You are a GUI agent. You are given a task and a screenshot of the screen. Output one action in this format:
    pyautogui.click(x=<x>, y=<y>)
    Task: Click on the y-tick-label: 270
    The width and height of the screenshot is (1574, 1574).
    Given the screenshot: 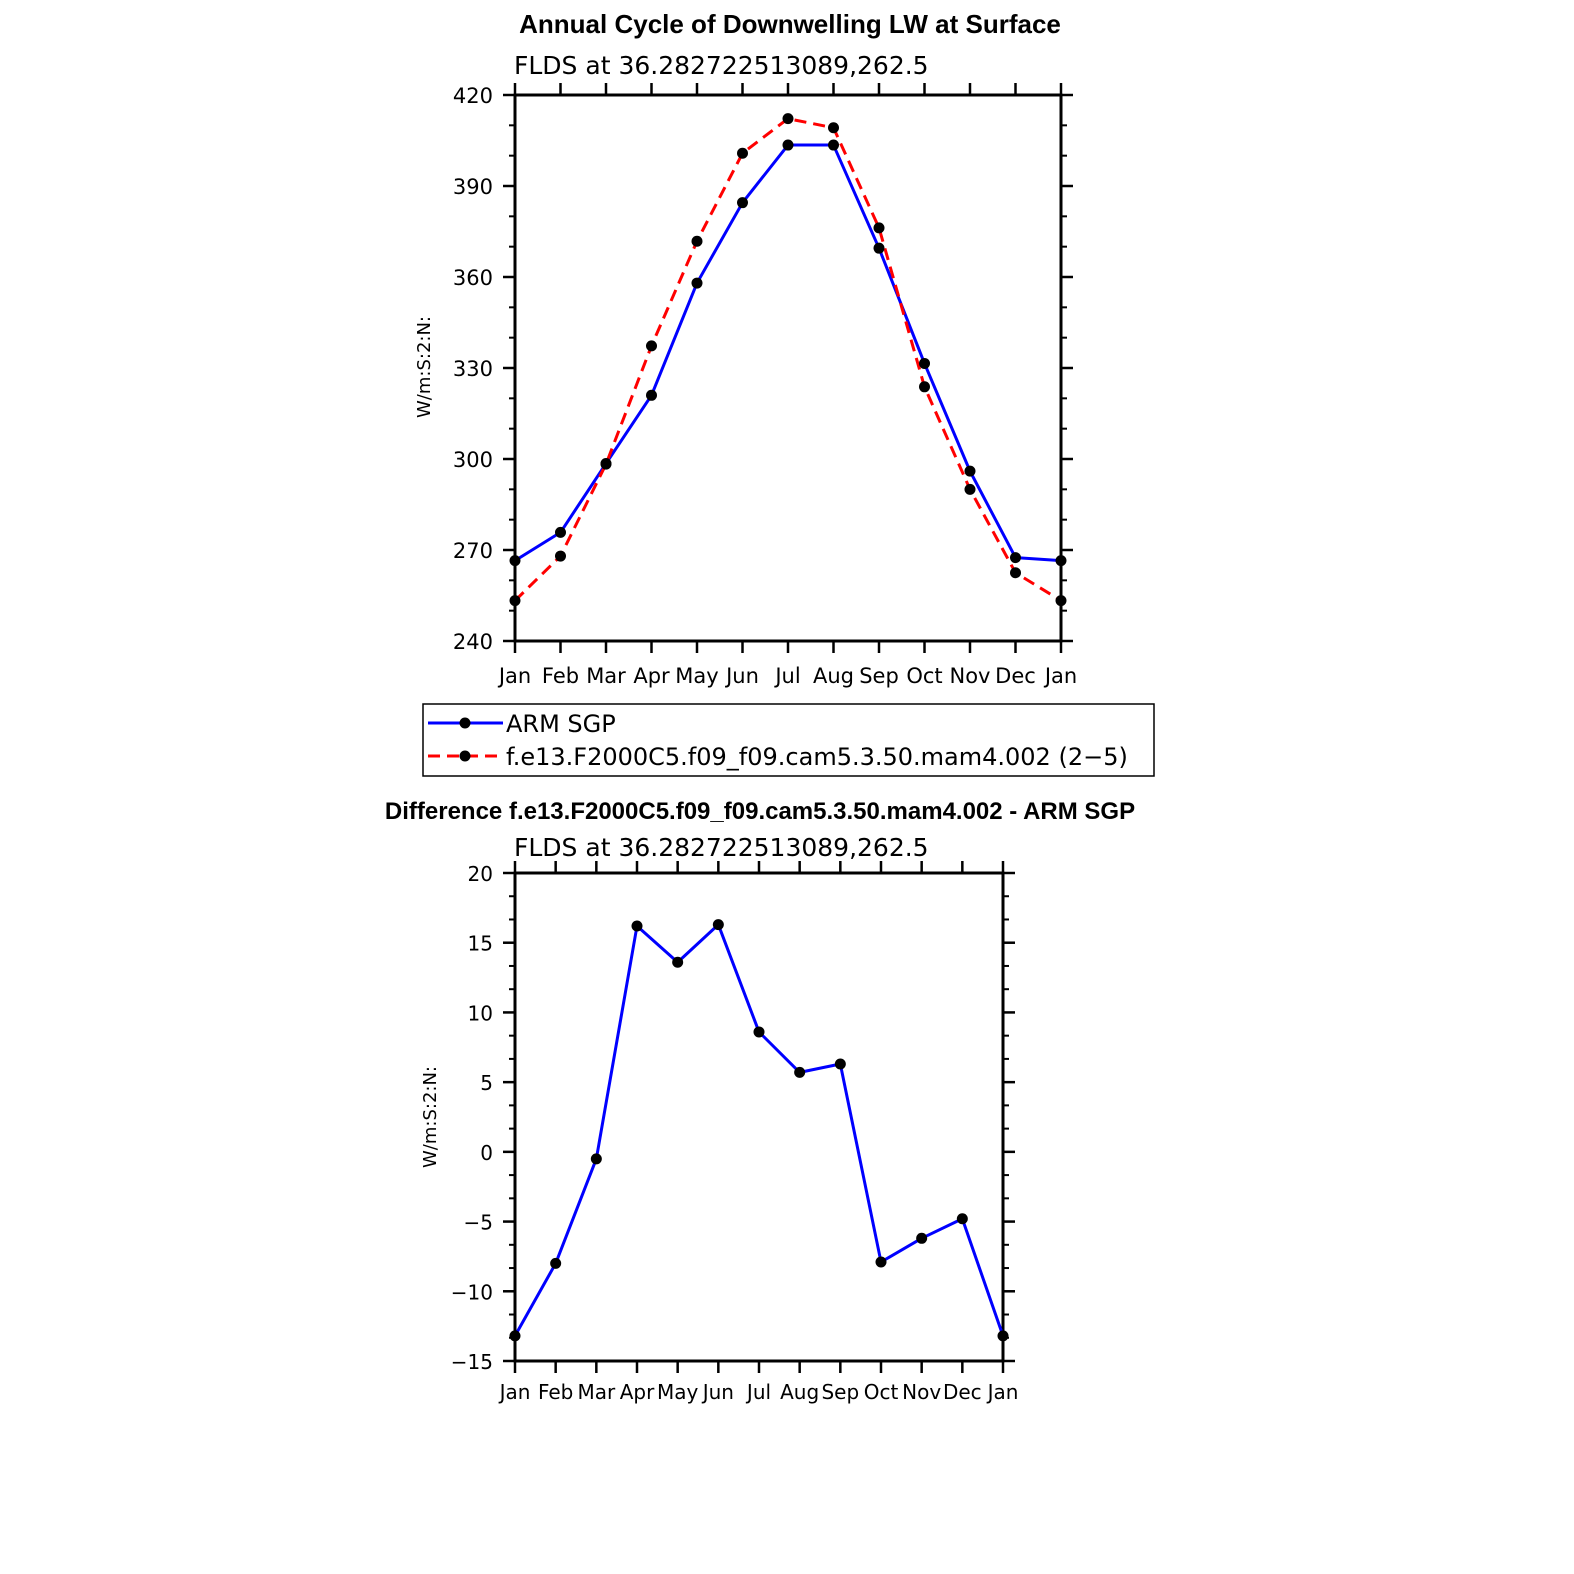 What is the action you would take?
    pyautogui.click(x=473, y=551)
    